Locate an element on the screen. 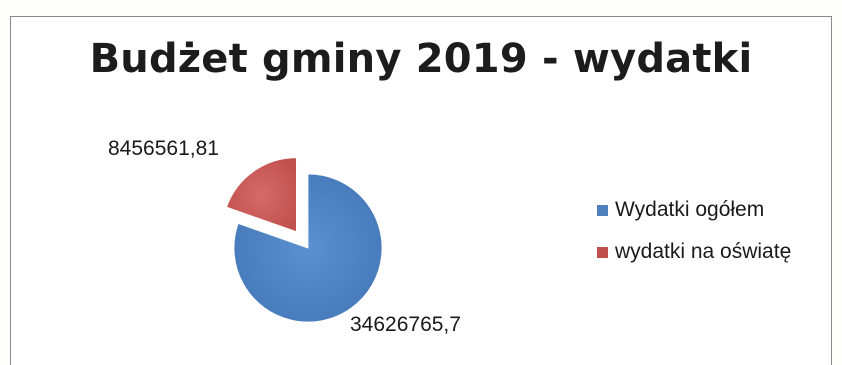  data-label: 8456561,81 is located at coordinates (163, 148).